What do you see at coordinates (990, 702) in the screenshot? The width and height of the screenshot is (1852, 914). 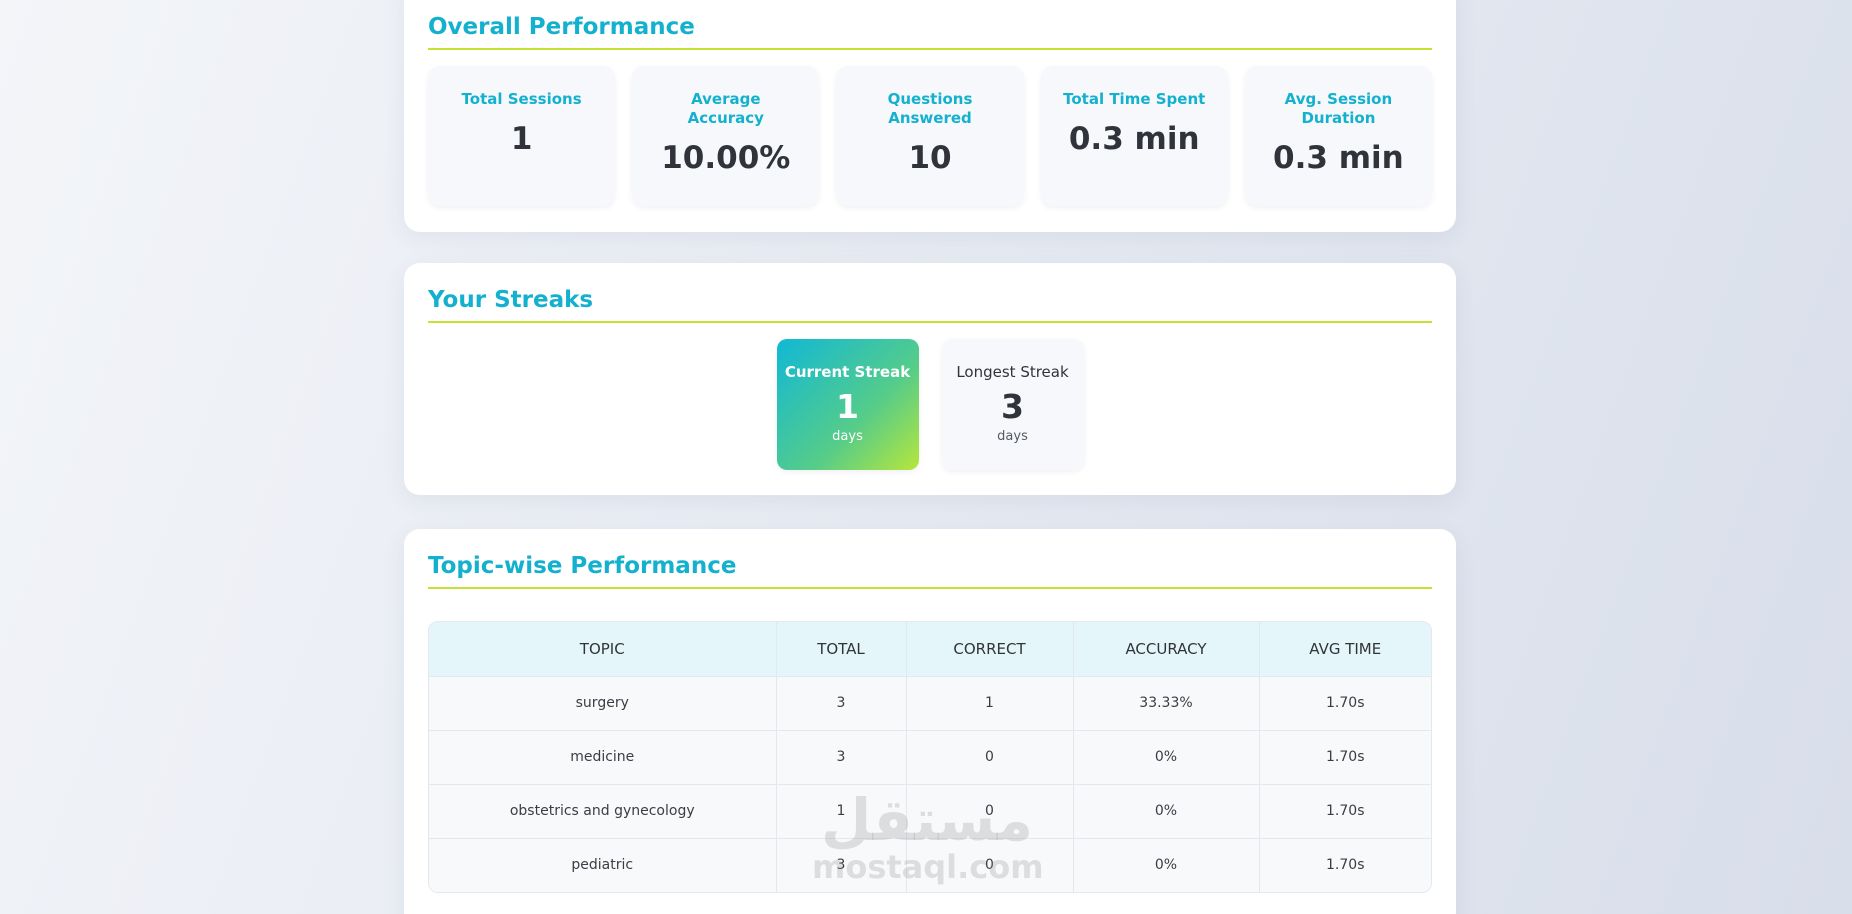 I see `cell-correct: 1` at bounding box center [990, 702].